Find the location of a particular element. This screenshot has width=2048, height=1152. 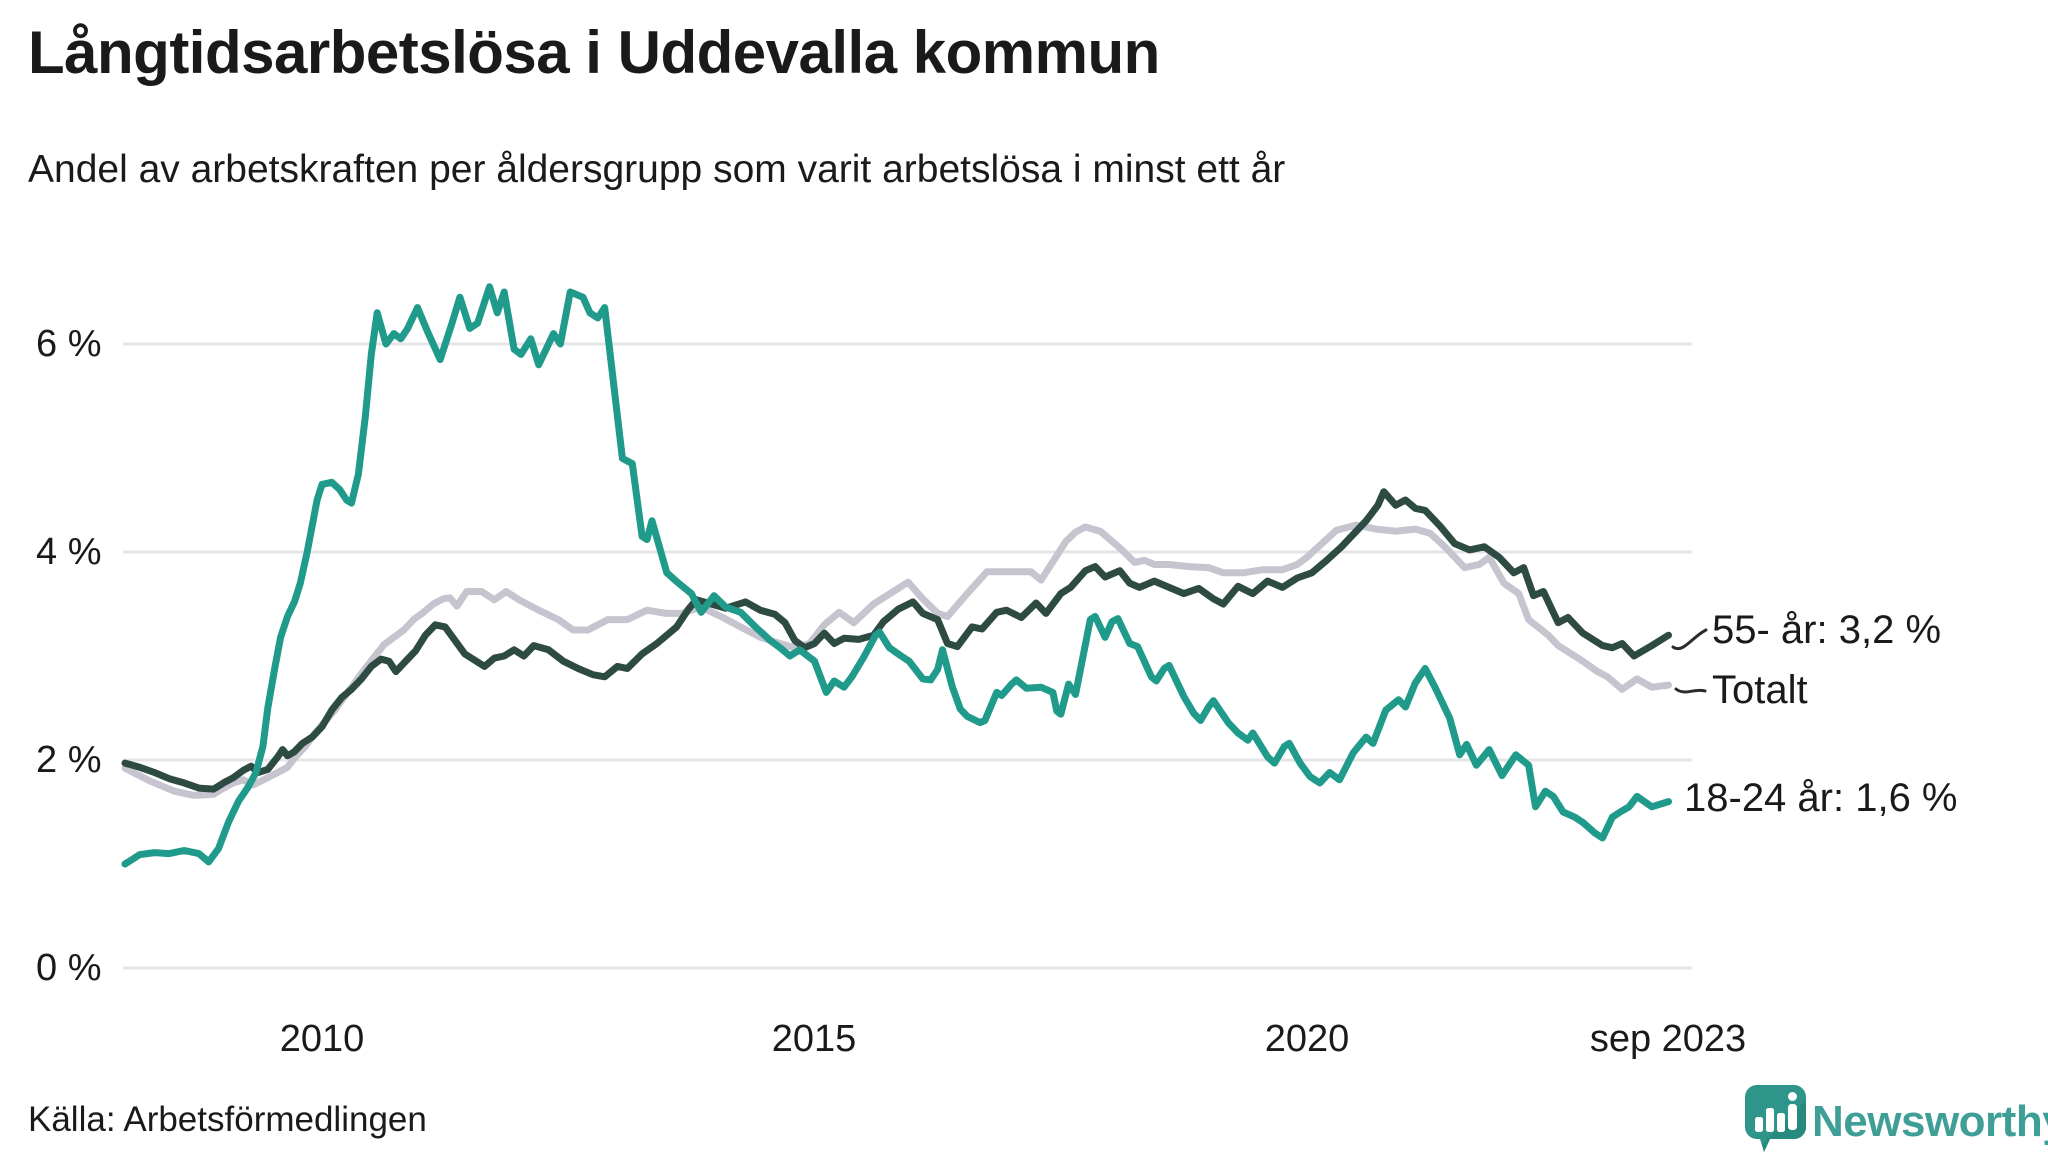

y-axis-tick-6: 6 % is located at coordinates (69, 344).